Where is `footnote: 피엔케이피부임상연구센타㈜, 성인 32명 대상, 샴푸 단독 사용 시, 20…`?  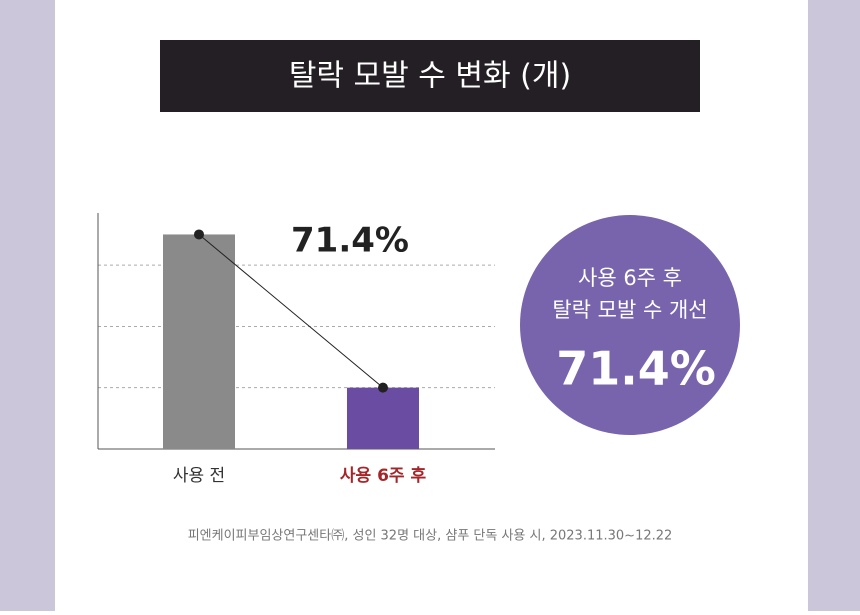
footnote: 피엔케이피부임상연구센타㈜, 성인 32명 대상, 샴푸 단독 사용 시, 20… is located at coordinates (430, 536).